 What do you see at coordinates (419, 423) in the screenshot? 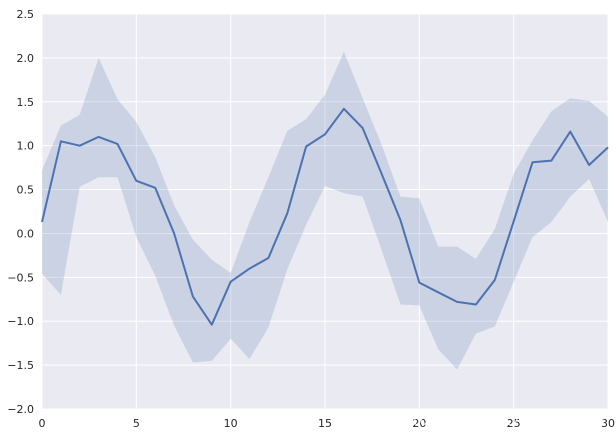
I see `x-tick-label: 20` at bounding box center [419, 423].